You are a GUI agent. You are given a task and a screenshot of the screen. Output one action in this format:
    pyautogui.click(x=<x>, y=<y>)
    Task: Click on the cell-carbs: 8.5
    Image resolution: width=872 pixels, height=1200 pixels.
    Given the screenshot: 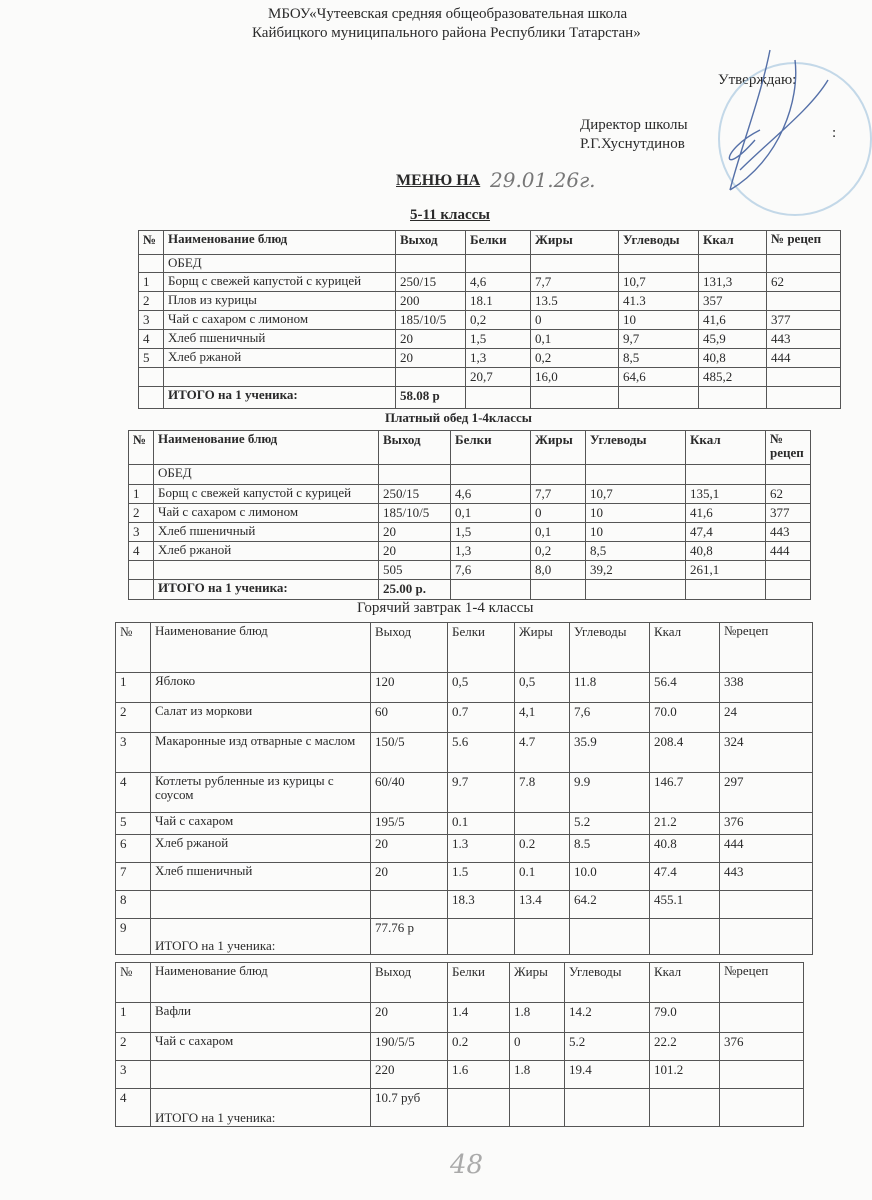 What is the action you would take?
    pyautogui.click(x=609, y=848)
    